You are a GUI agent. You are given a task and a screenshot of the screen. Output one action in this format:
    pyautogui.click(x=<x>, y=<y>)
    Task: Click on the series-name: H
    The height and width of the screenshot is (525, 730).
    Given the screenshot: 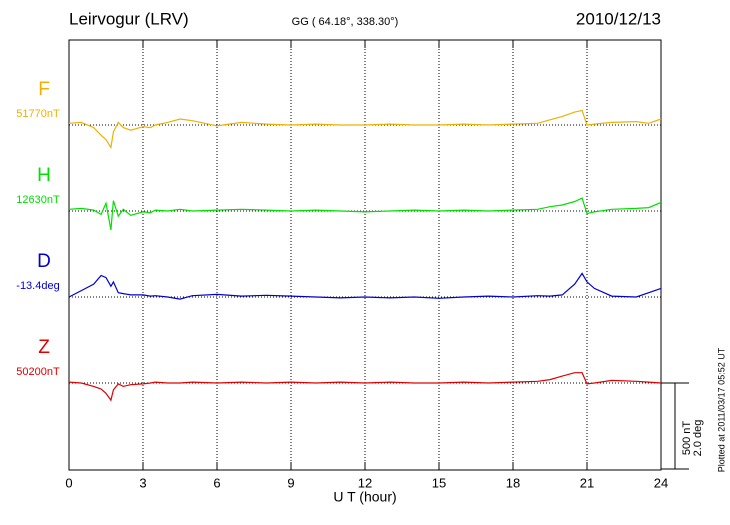 What is the action you would take?
    pyautogui.click(x=44, y=175)
    